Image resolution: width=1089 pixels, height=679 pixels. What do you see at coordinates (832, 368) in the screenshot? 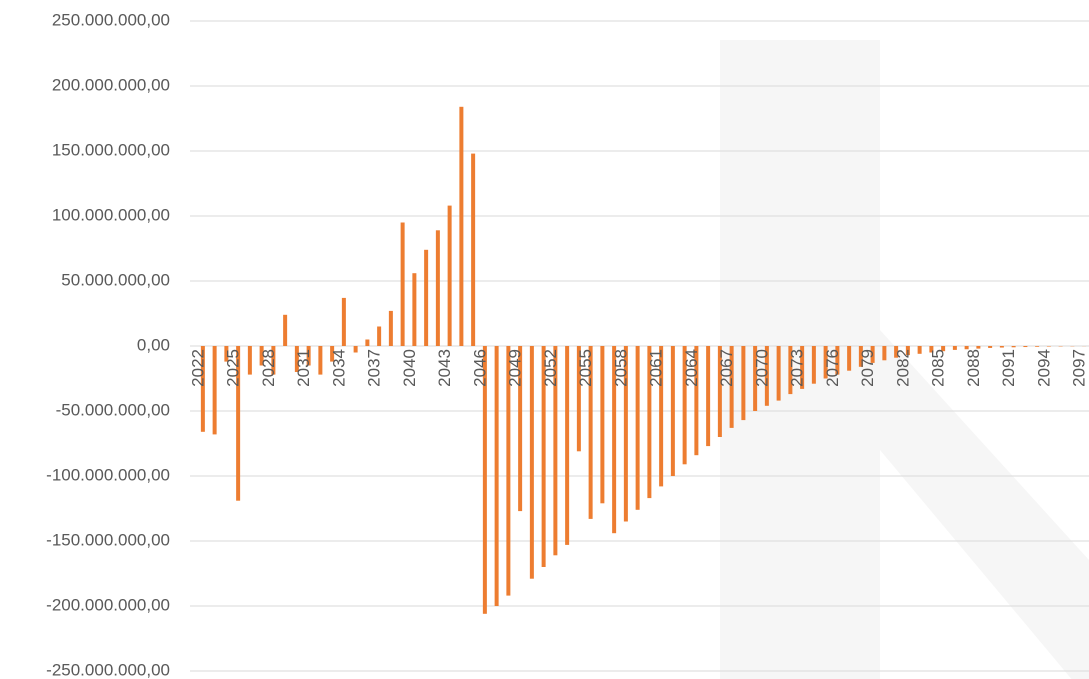
I see `x-tick-label: 2076` at bounding box center [832, 368].